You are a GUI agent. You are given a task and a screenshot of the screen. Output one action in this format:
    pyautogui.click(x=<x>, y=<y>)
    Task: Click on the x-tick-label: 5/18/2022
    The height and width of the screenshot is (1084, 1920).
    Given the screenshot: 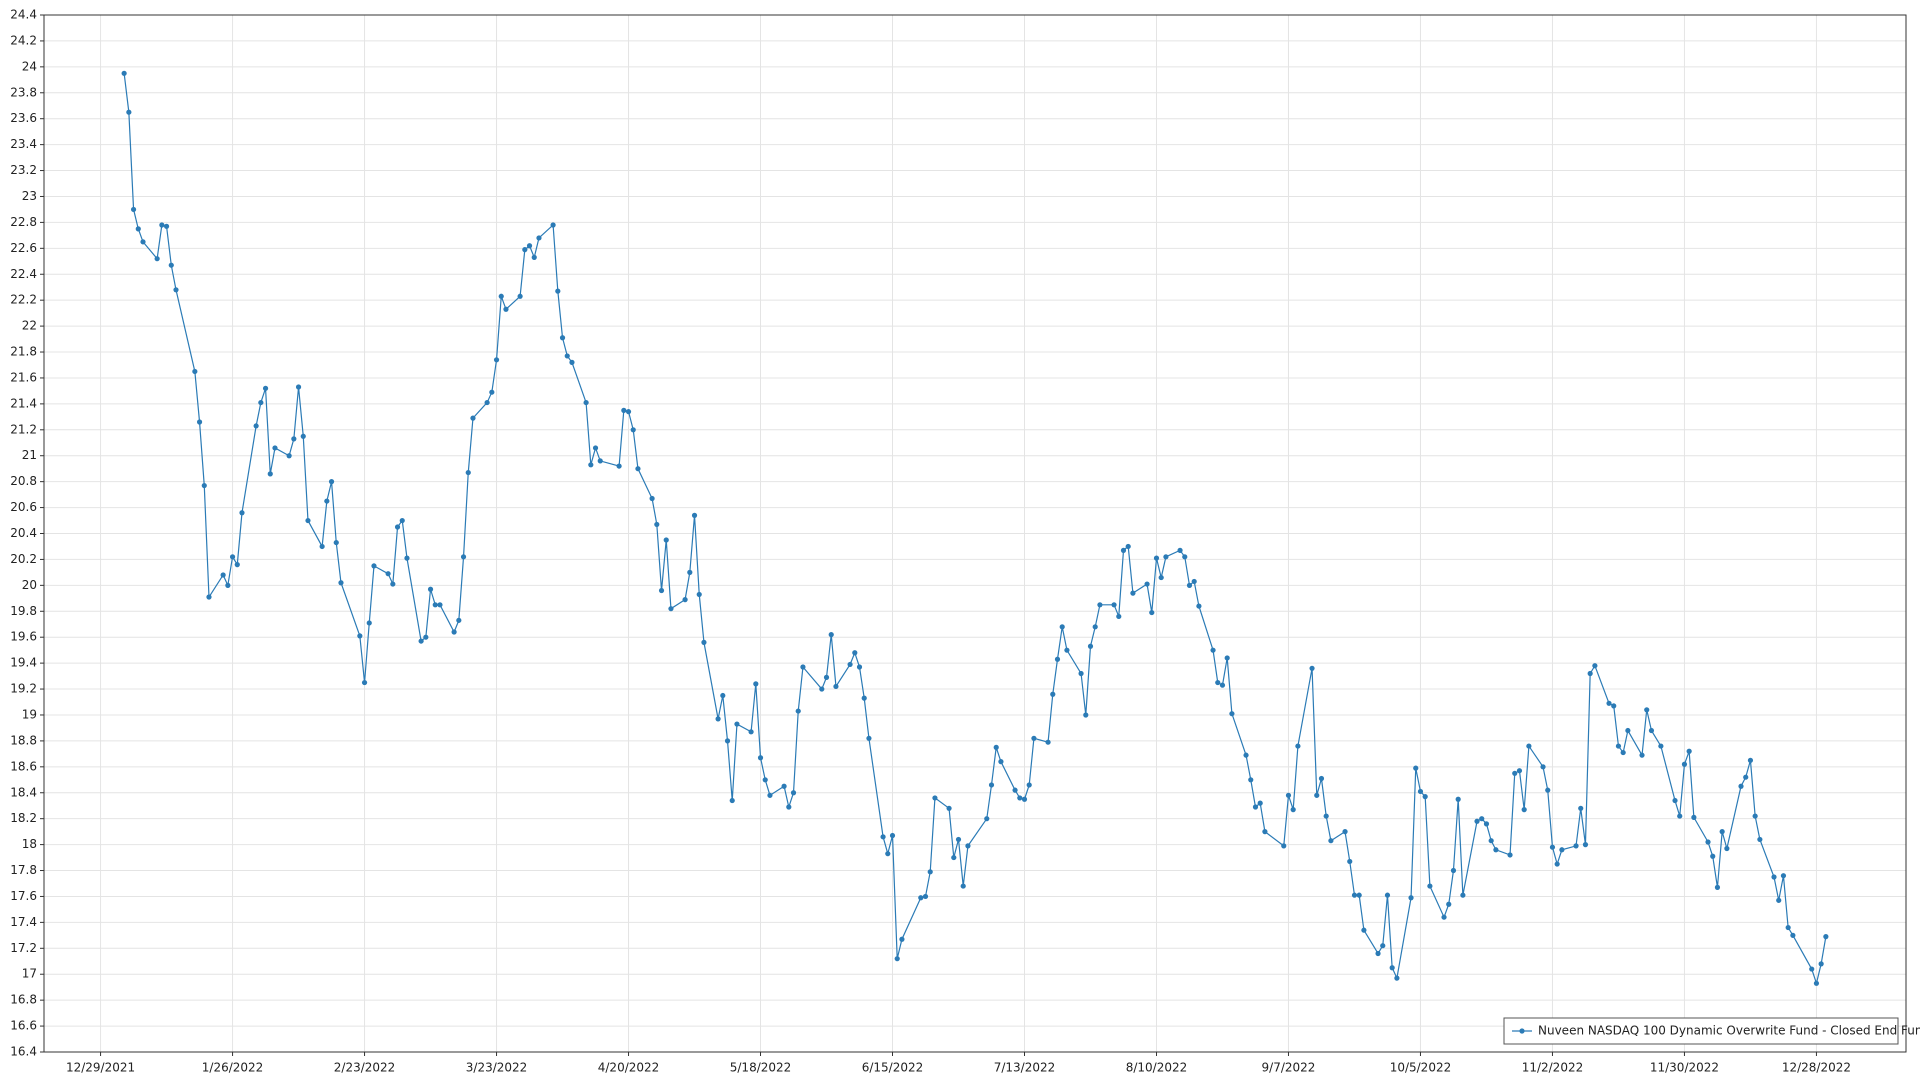 What is the action you would take?
    pyautogui.click(x=761, y=1068)
    